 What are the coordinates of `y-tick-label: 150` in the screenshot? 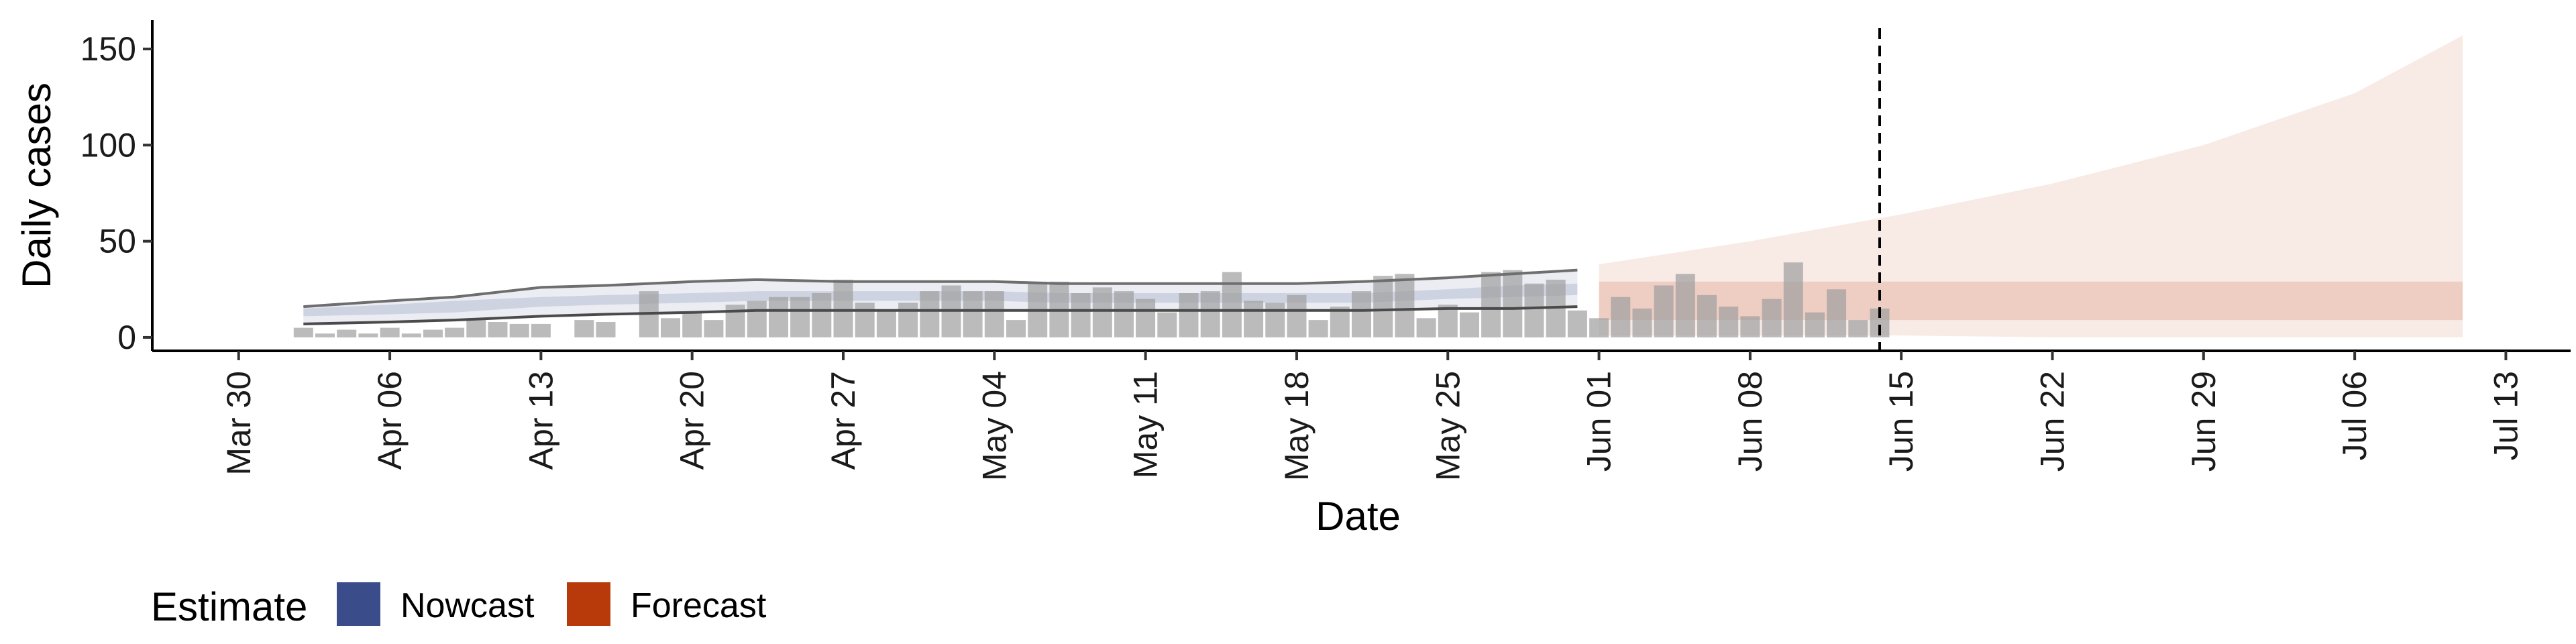 It's located at (108, 49).